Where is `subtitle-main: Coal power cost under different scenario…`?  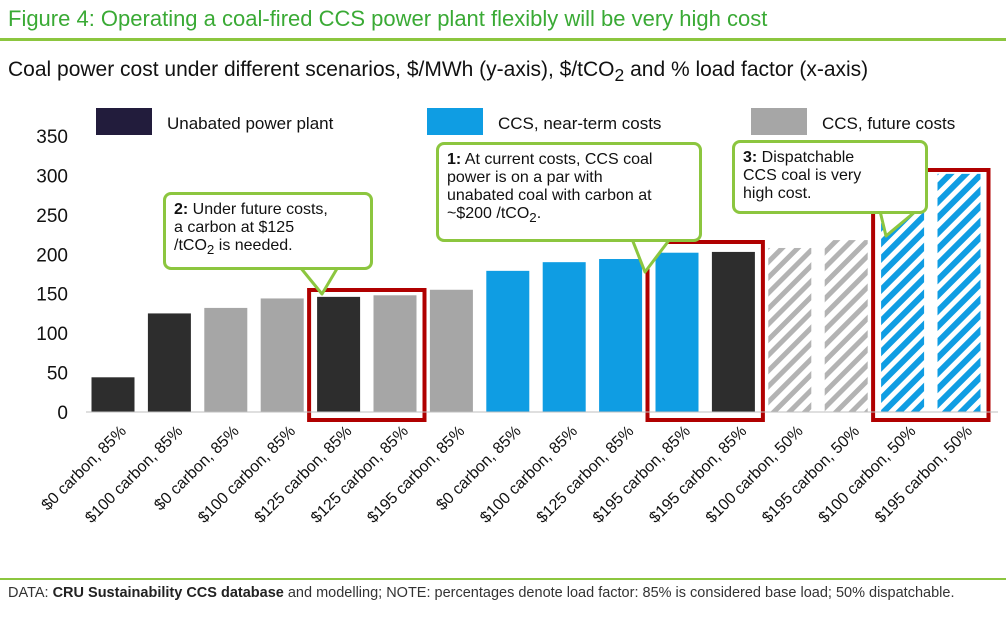 subtitle-main: Coal power cost under different scenario… is located at coordinates (311, 69).